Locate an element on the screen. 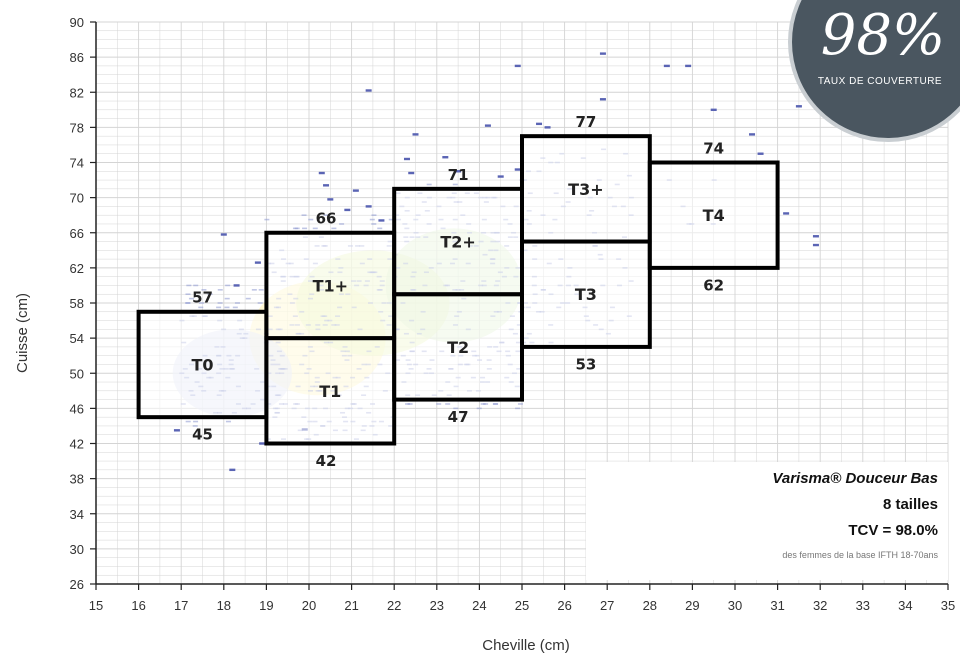 The image size is (960, 656). x-tick-label: 29 is located at coordinates (692, 605).